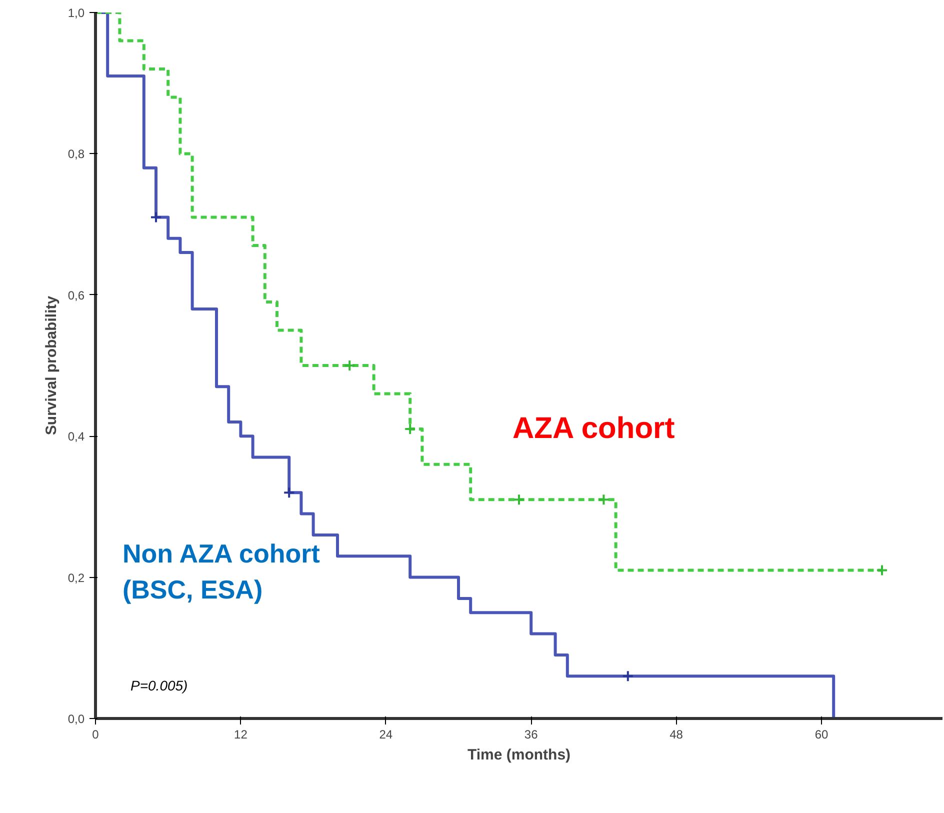 This screenshot has height=813, width=944. Describe the element at coordinates (386, 735) in the screenshot. I see `x-tick-label: 24` at that location.